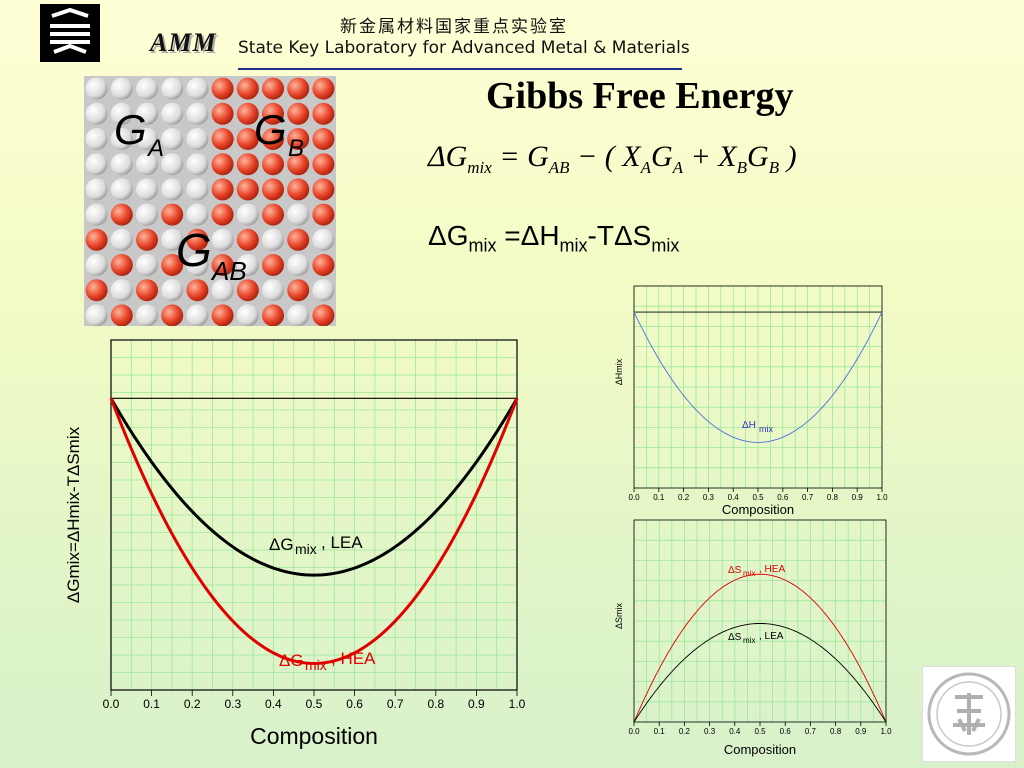 This screenshot has width=1024, height=768. What do you see at coordinates (742, 167) in the screenshot?
I see `eq1-term-4-sub: B` at bounding box center [742, 167].